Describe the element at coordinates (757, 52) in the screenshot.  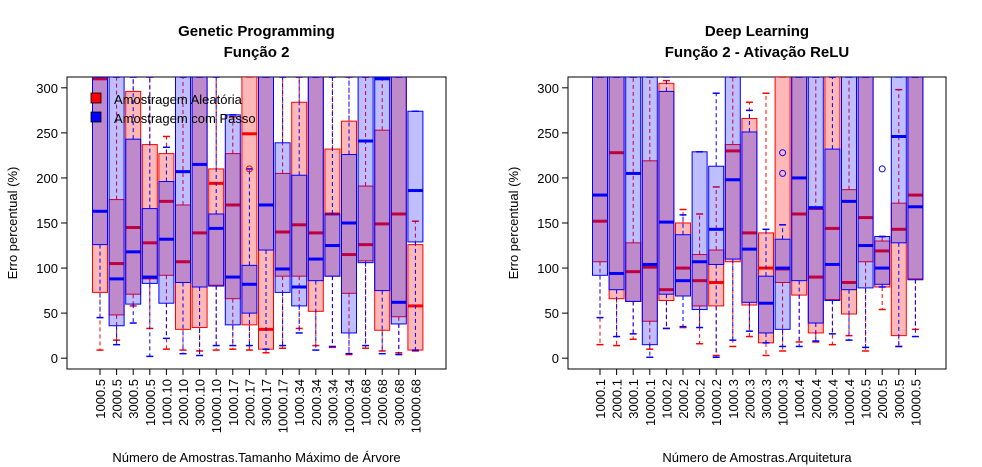
I see `dl-chart-subtitle: Função 2 - Ativação ReLU` at that location.